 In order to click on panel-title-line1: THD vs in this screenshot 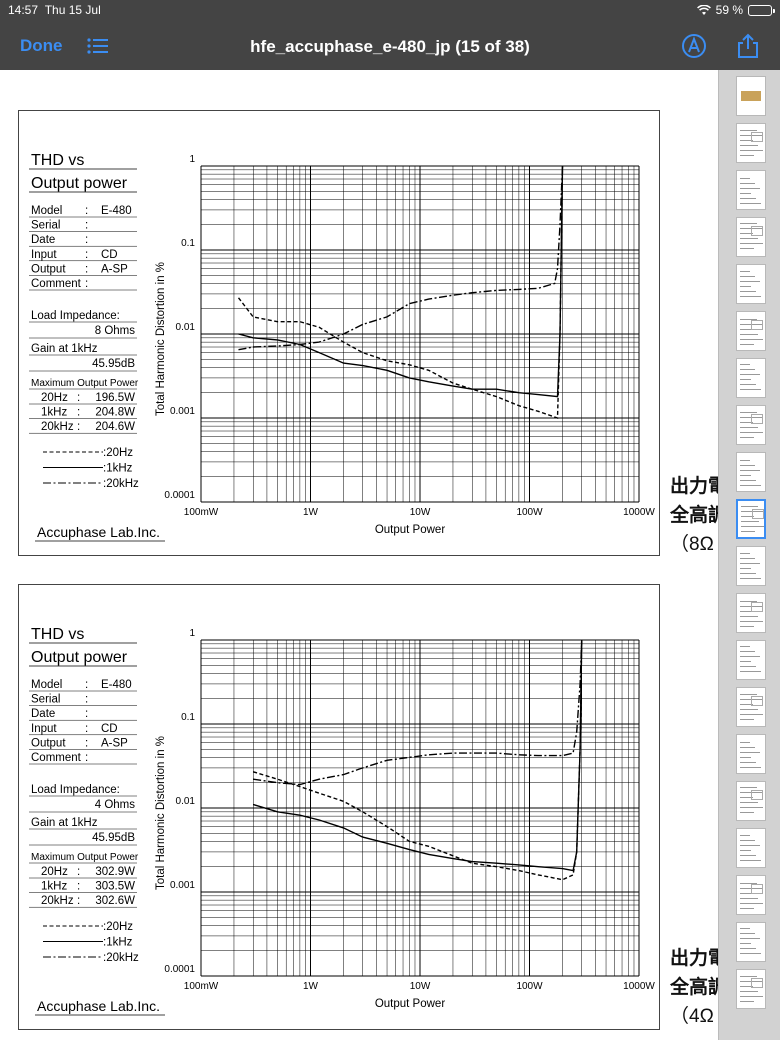, I will do `click(57, 634)`.